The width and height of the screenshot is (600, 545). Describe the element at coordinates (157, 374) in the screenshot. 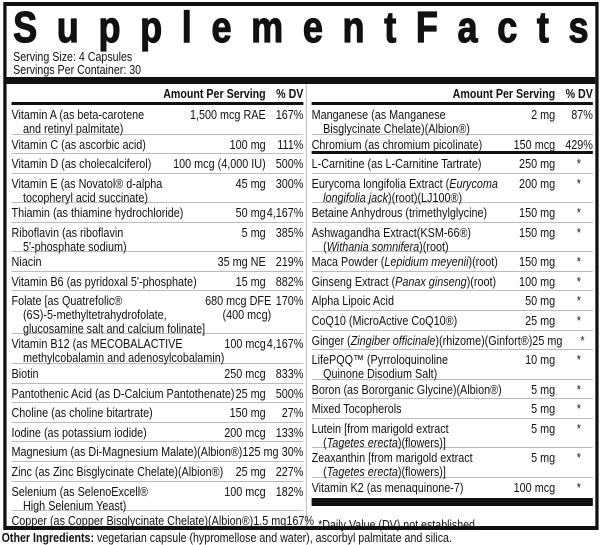

I see `nutrient-row: Biotin 250 mcg 833%` at that location.